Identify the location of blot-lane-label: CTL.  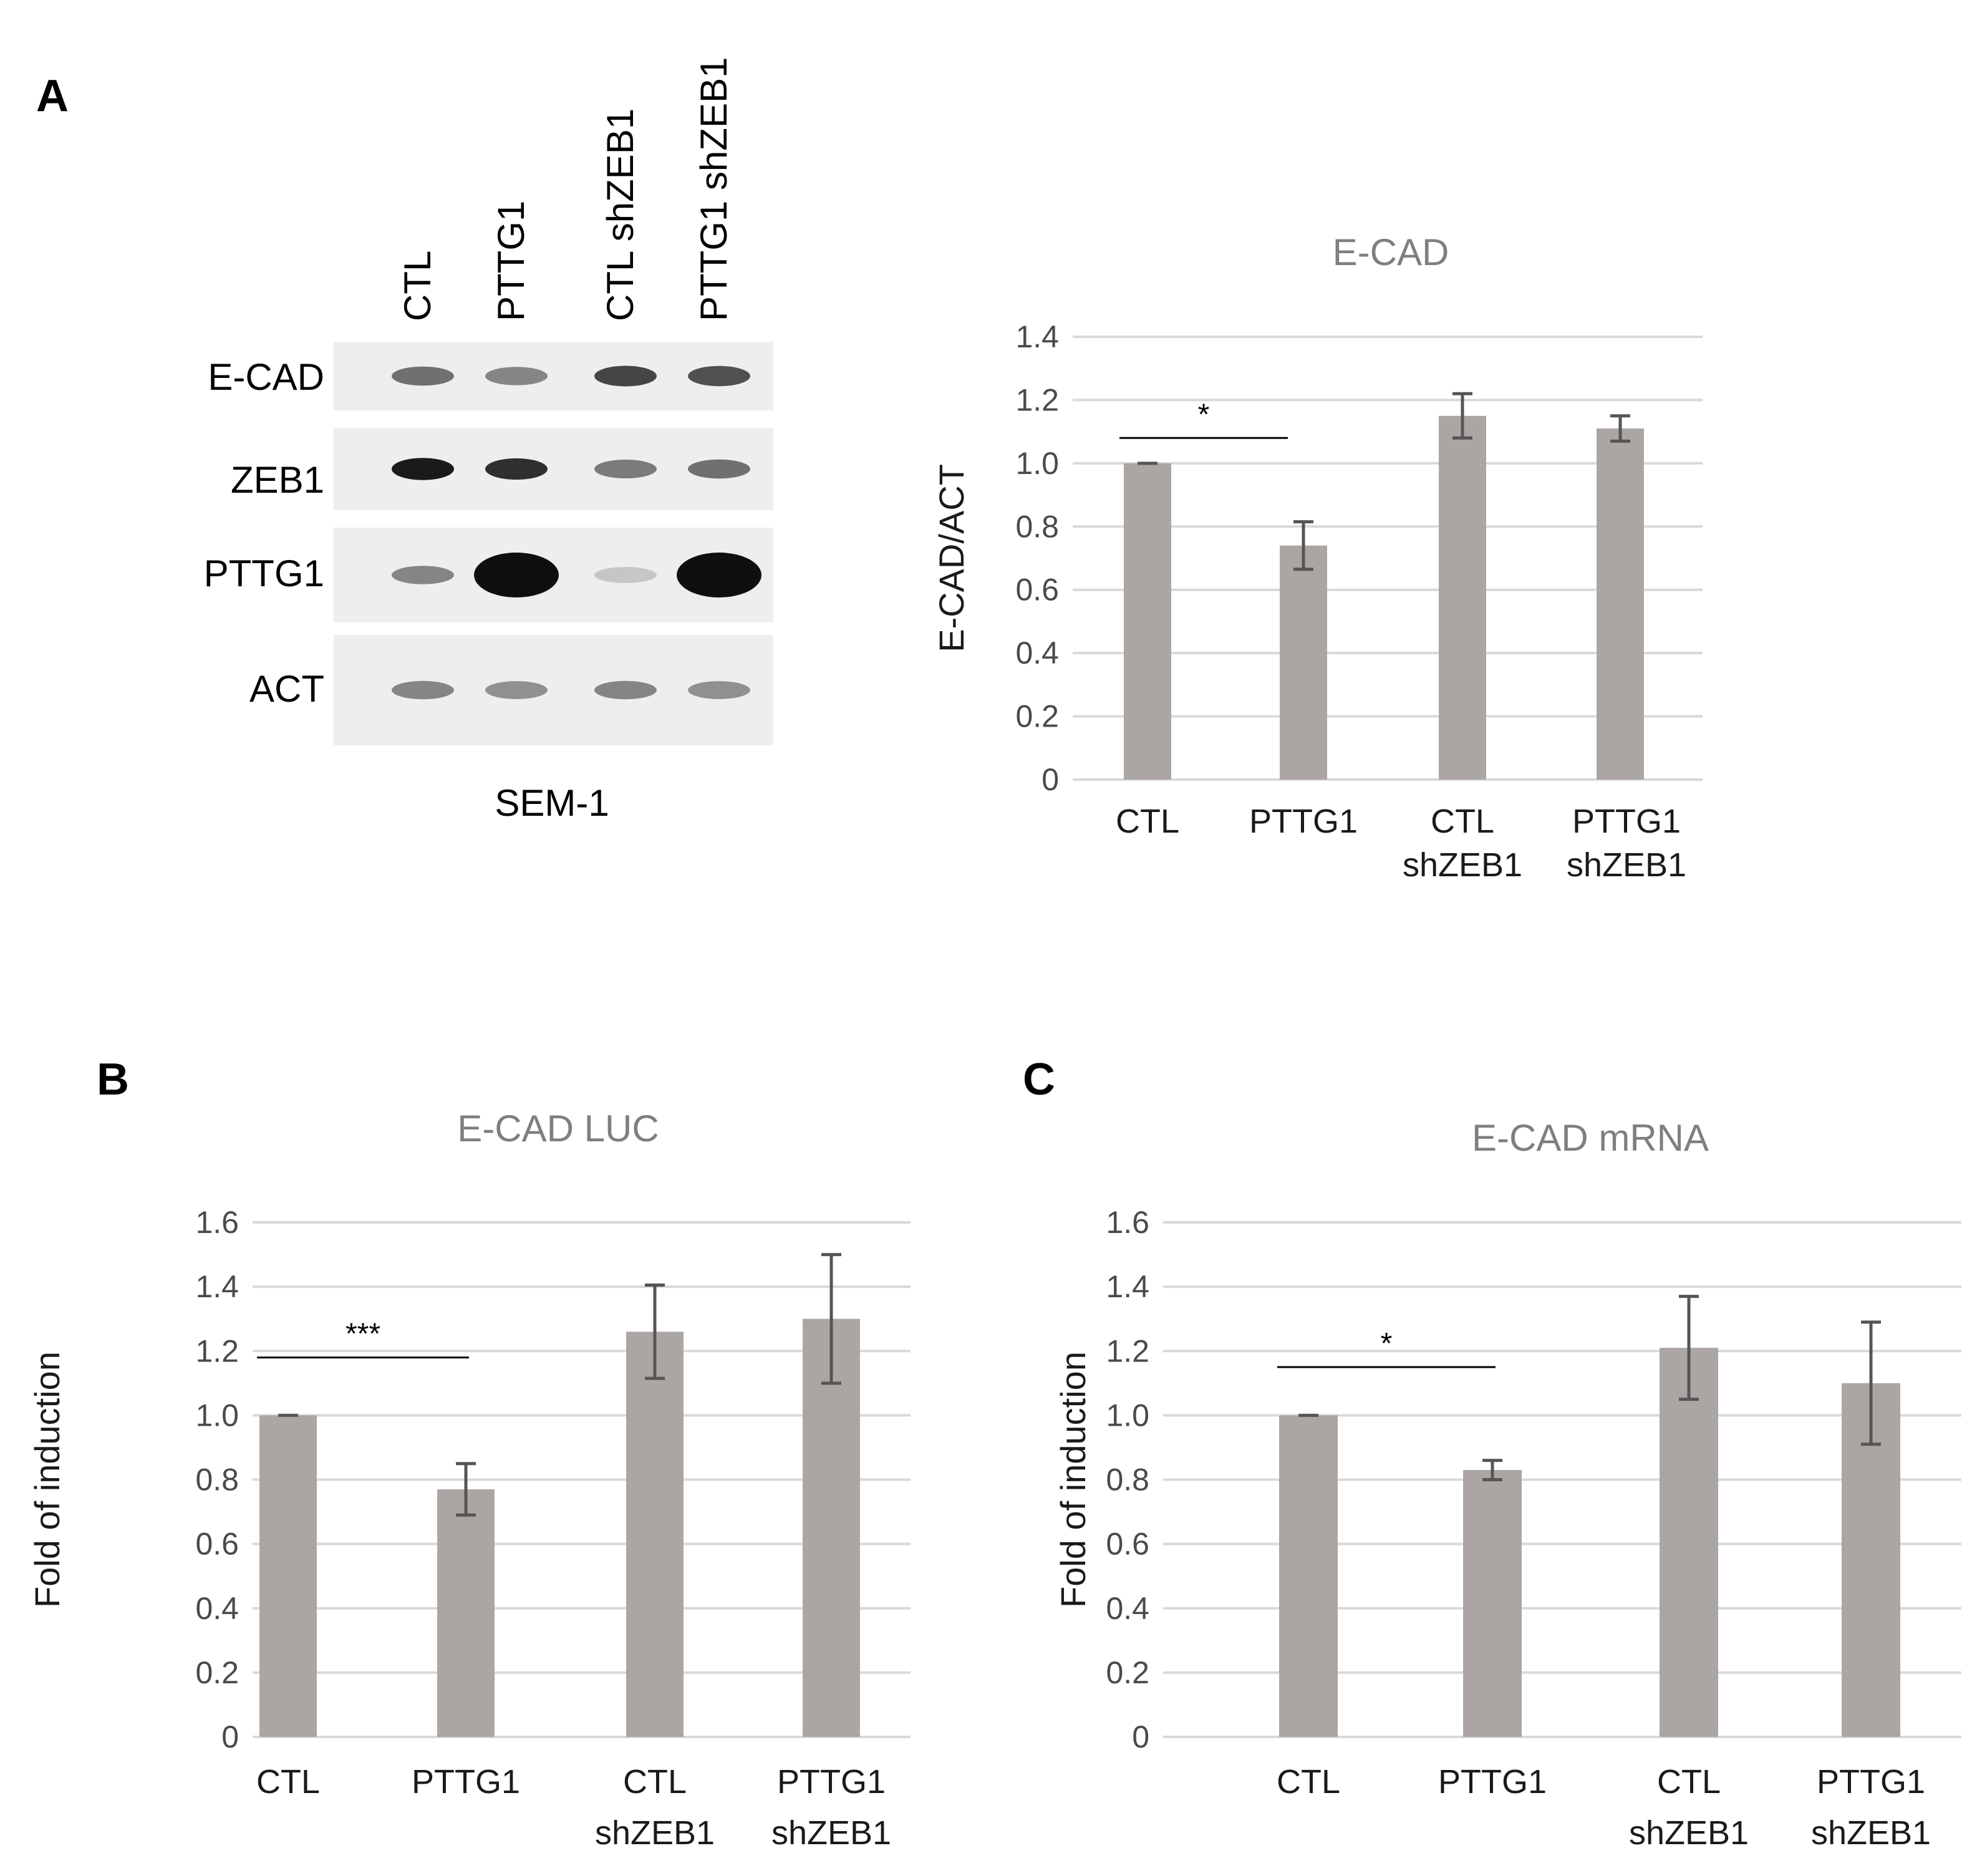
(417, 286).